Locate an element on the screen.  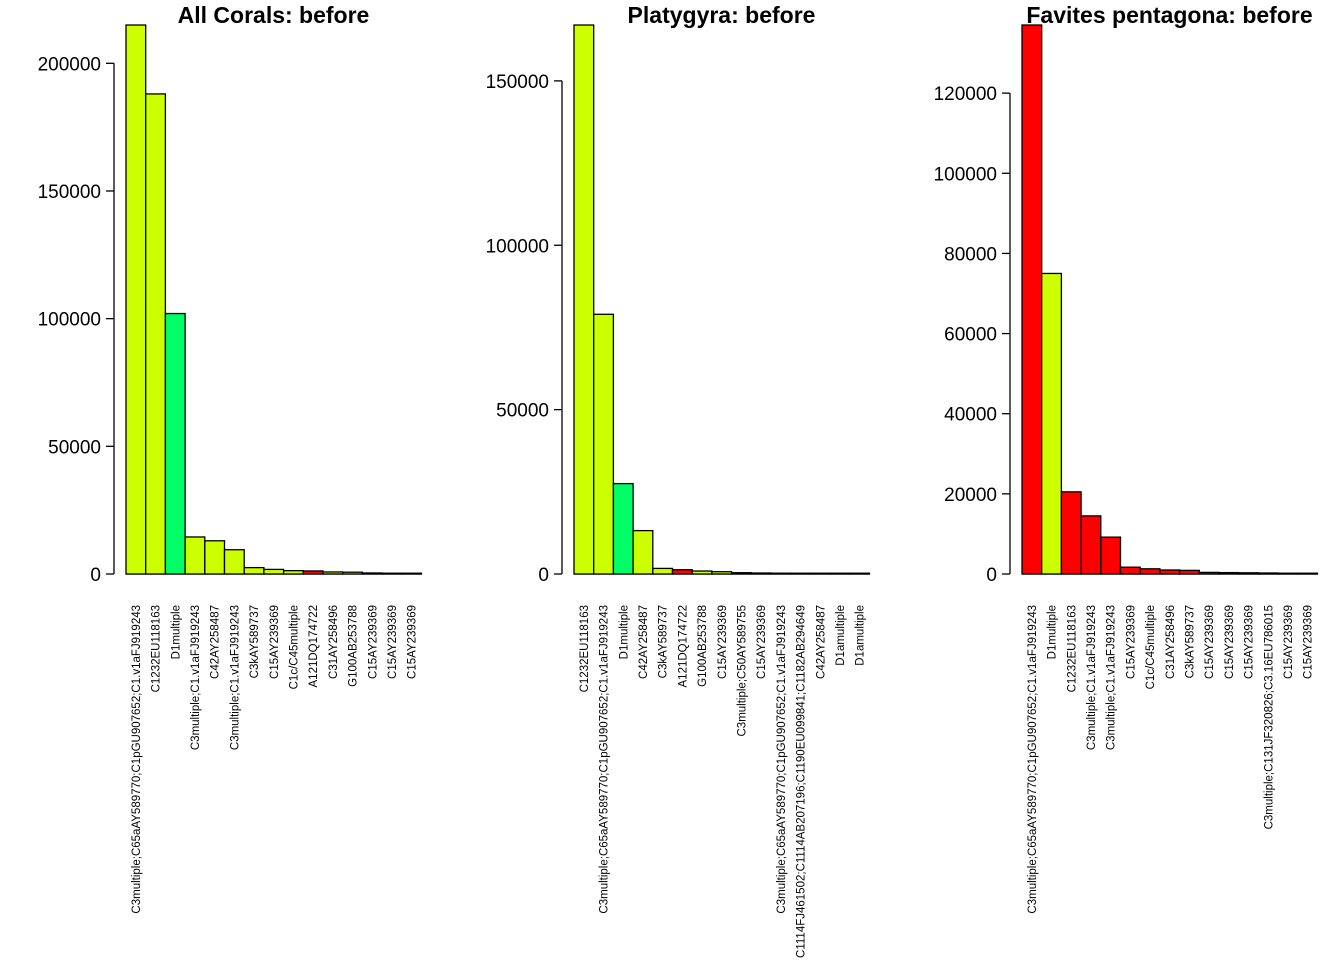
y-tick-label: 40000 is located at coordinates (970, 415).